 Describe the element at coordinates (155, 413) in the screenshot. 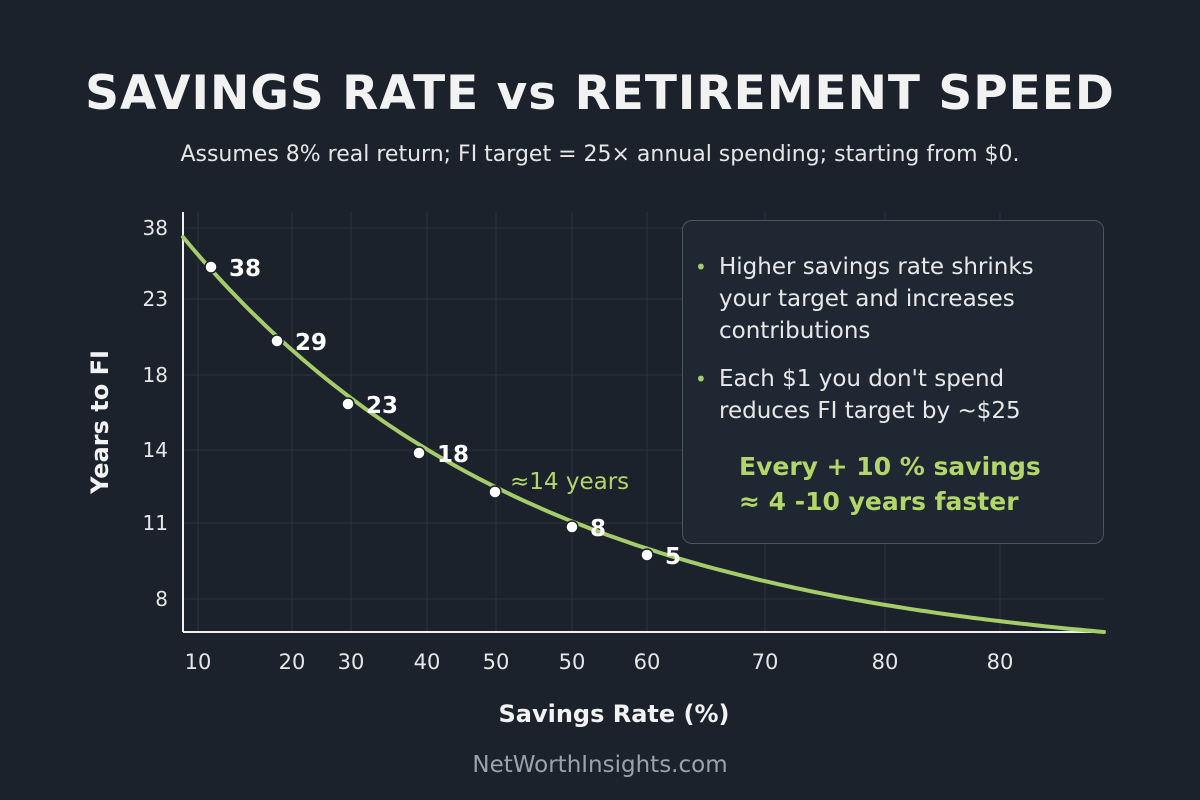

I see `y-tick-labels: 38 23 18 14 11 8` at that location.